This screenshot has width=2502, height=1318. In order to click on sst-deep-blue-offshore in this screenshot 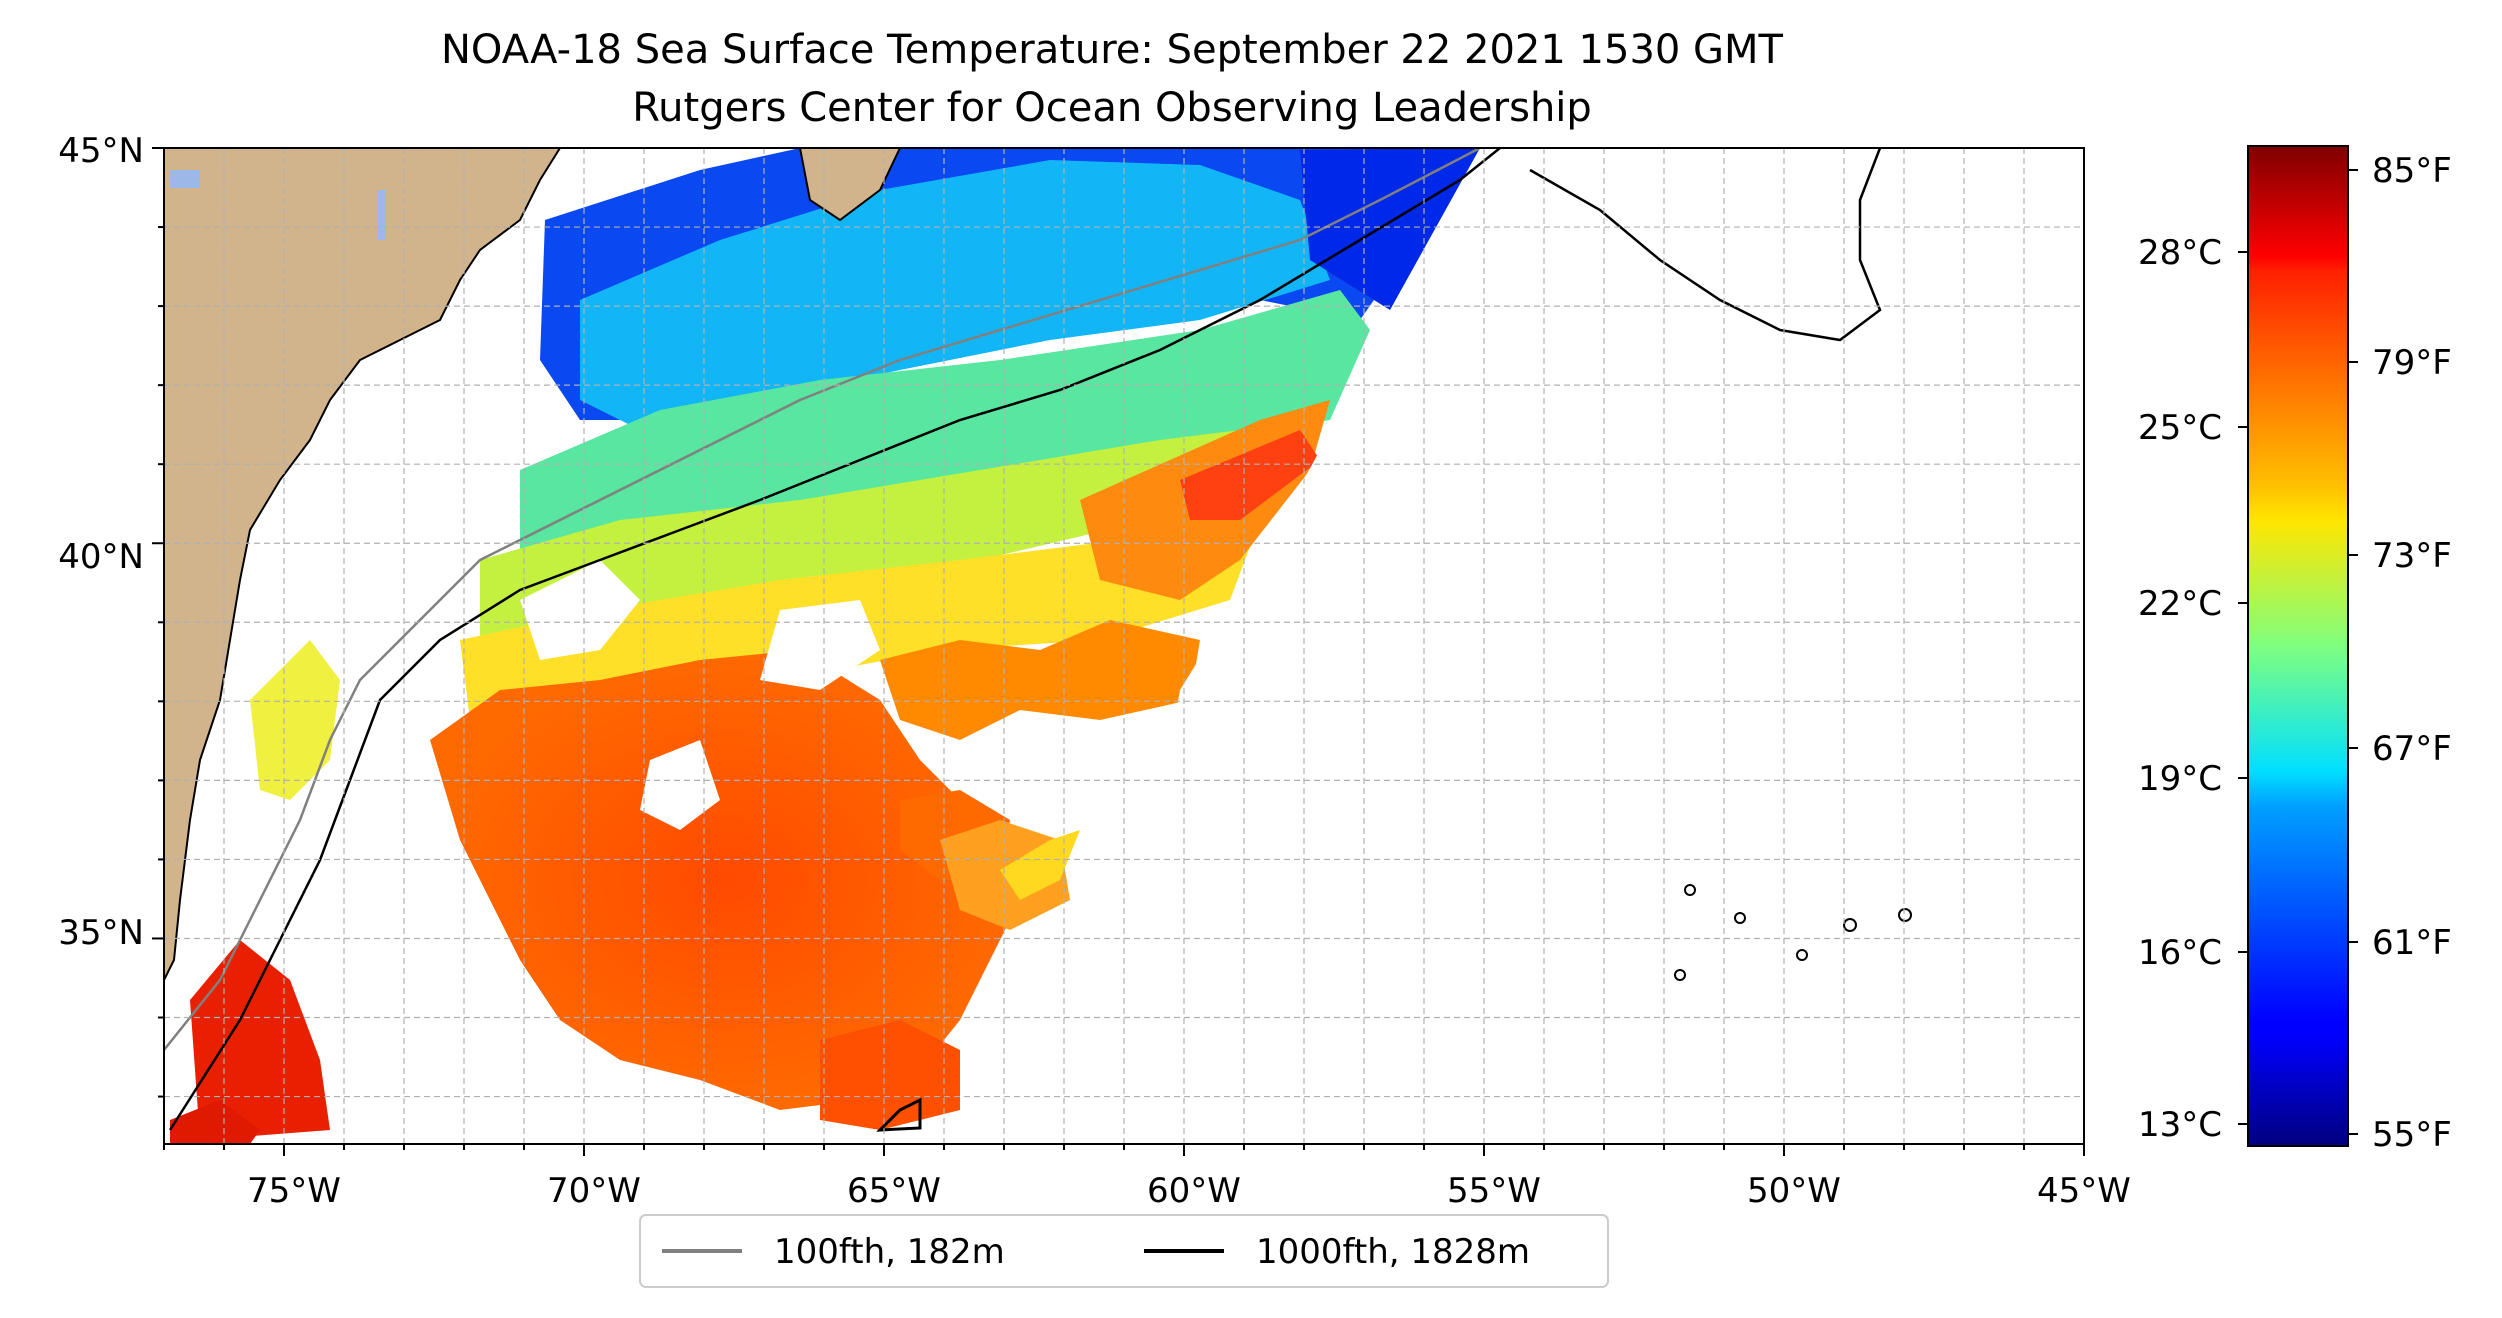, I will do `click(1390, 229)`.